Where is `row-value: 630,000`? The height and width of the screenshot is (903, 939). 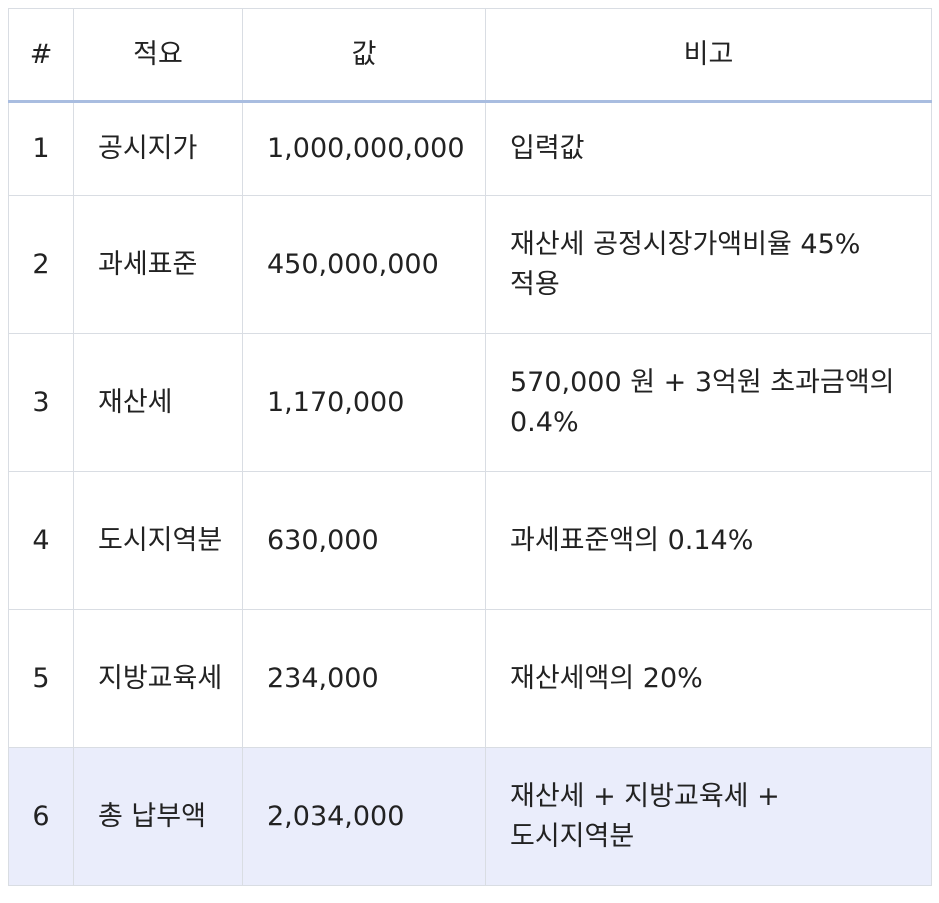 row-value: 630,000 is located at coordinates (364, 540).